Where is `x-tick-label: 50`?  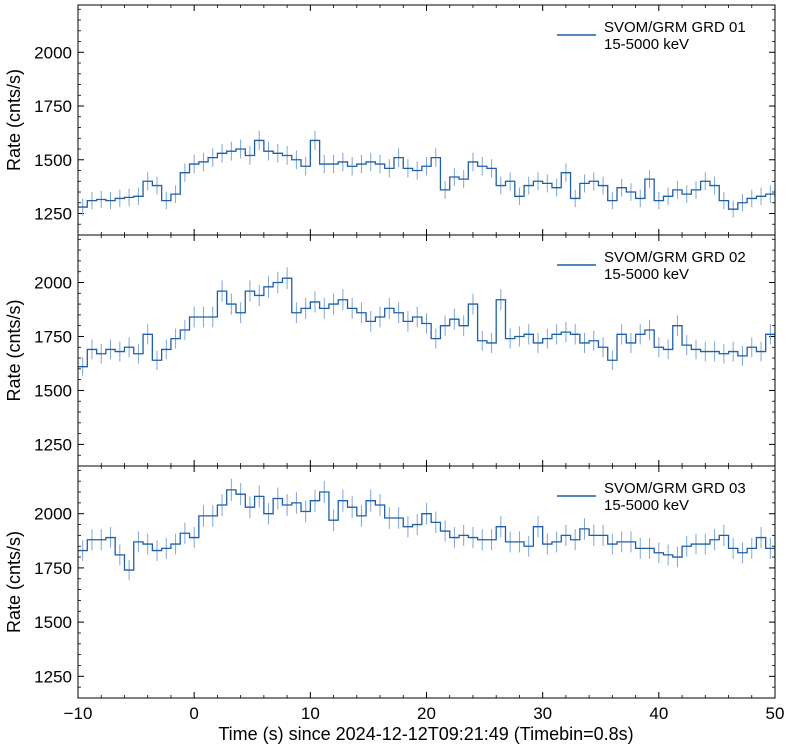
x-tick-label: 50 is located at coordinates (775, 713).